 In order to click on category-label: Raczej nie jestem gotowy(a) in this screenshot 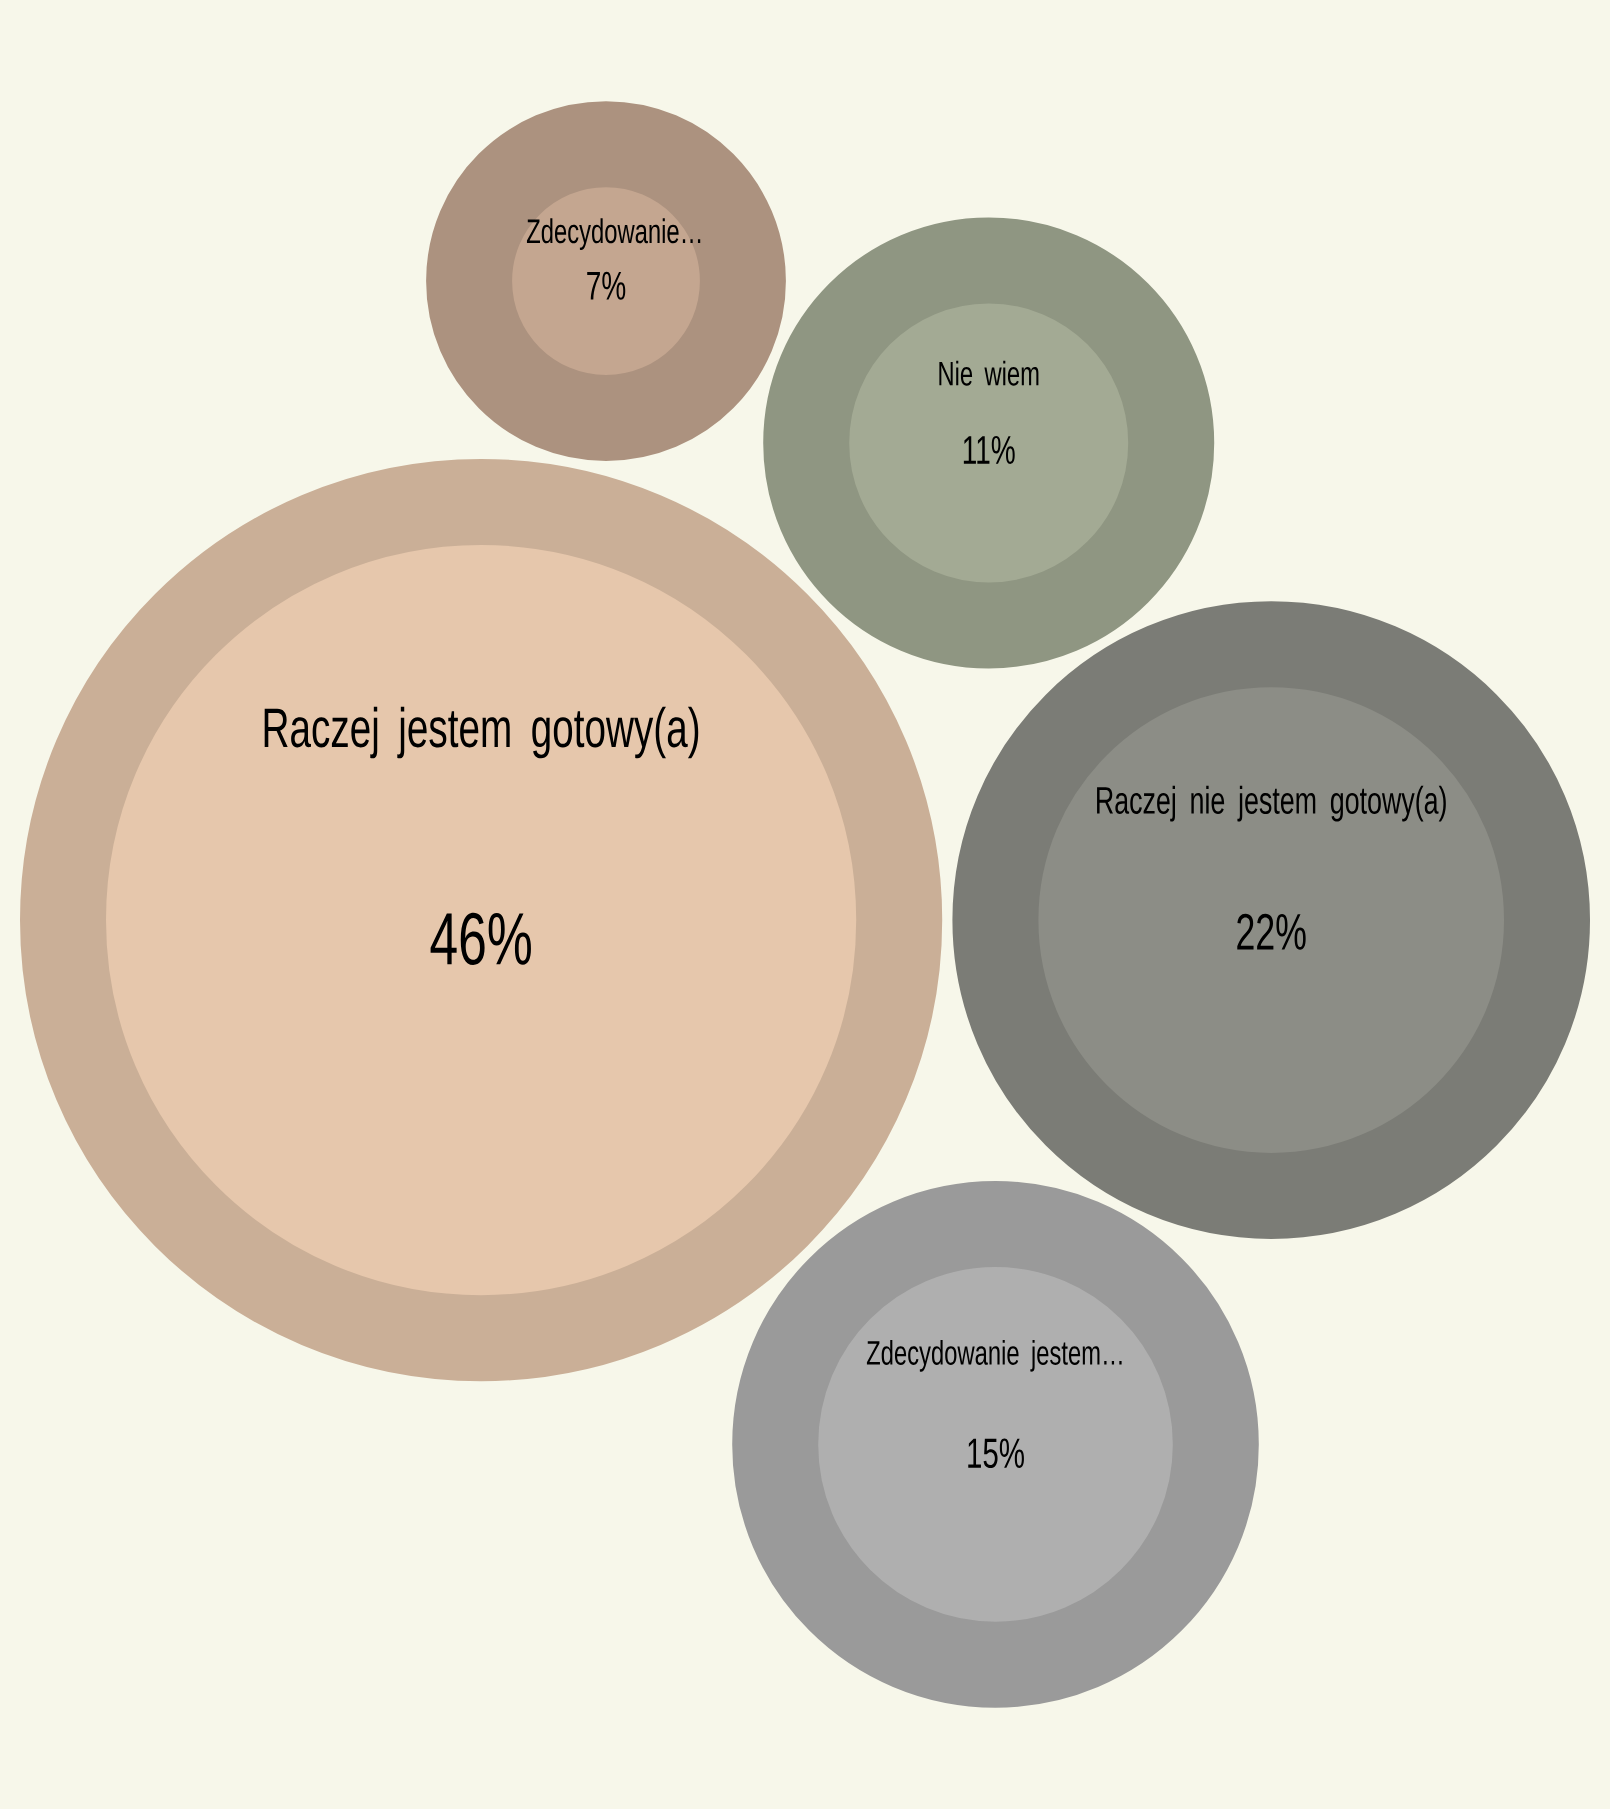, I will do `click(1271, 803)`.